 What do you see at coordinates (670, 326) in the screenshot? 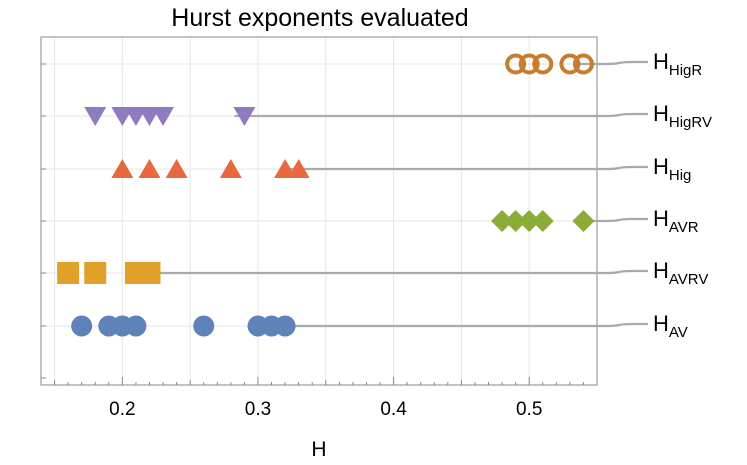
I see `series-label: HAV` at bounding box center [670, 326].